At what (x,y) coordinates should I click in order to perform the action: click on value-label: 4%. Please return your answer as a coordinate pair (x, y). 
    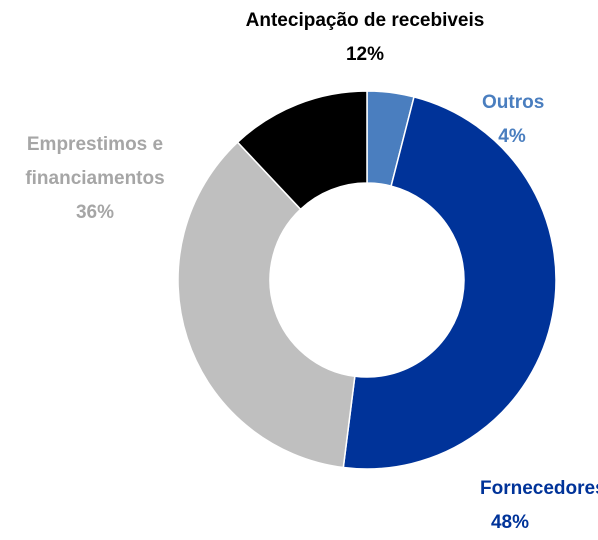
    Looking at the image, I should click on (512, 136).